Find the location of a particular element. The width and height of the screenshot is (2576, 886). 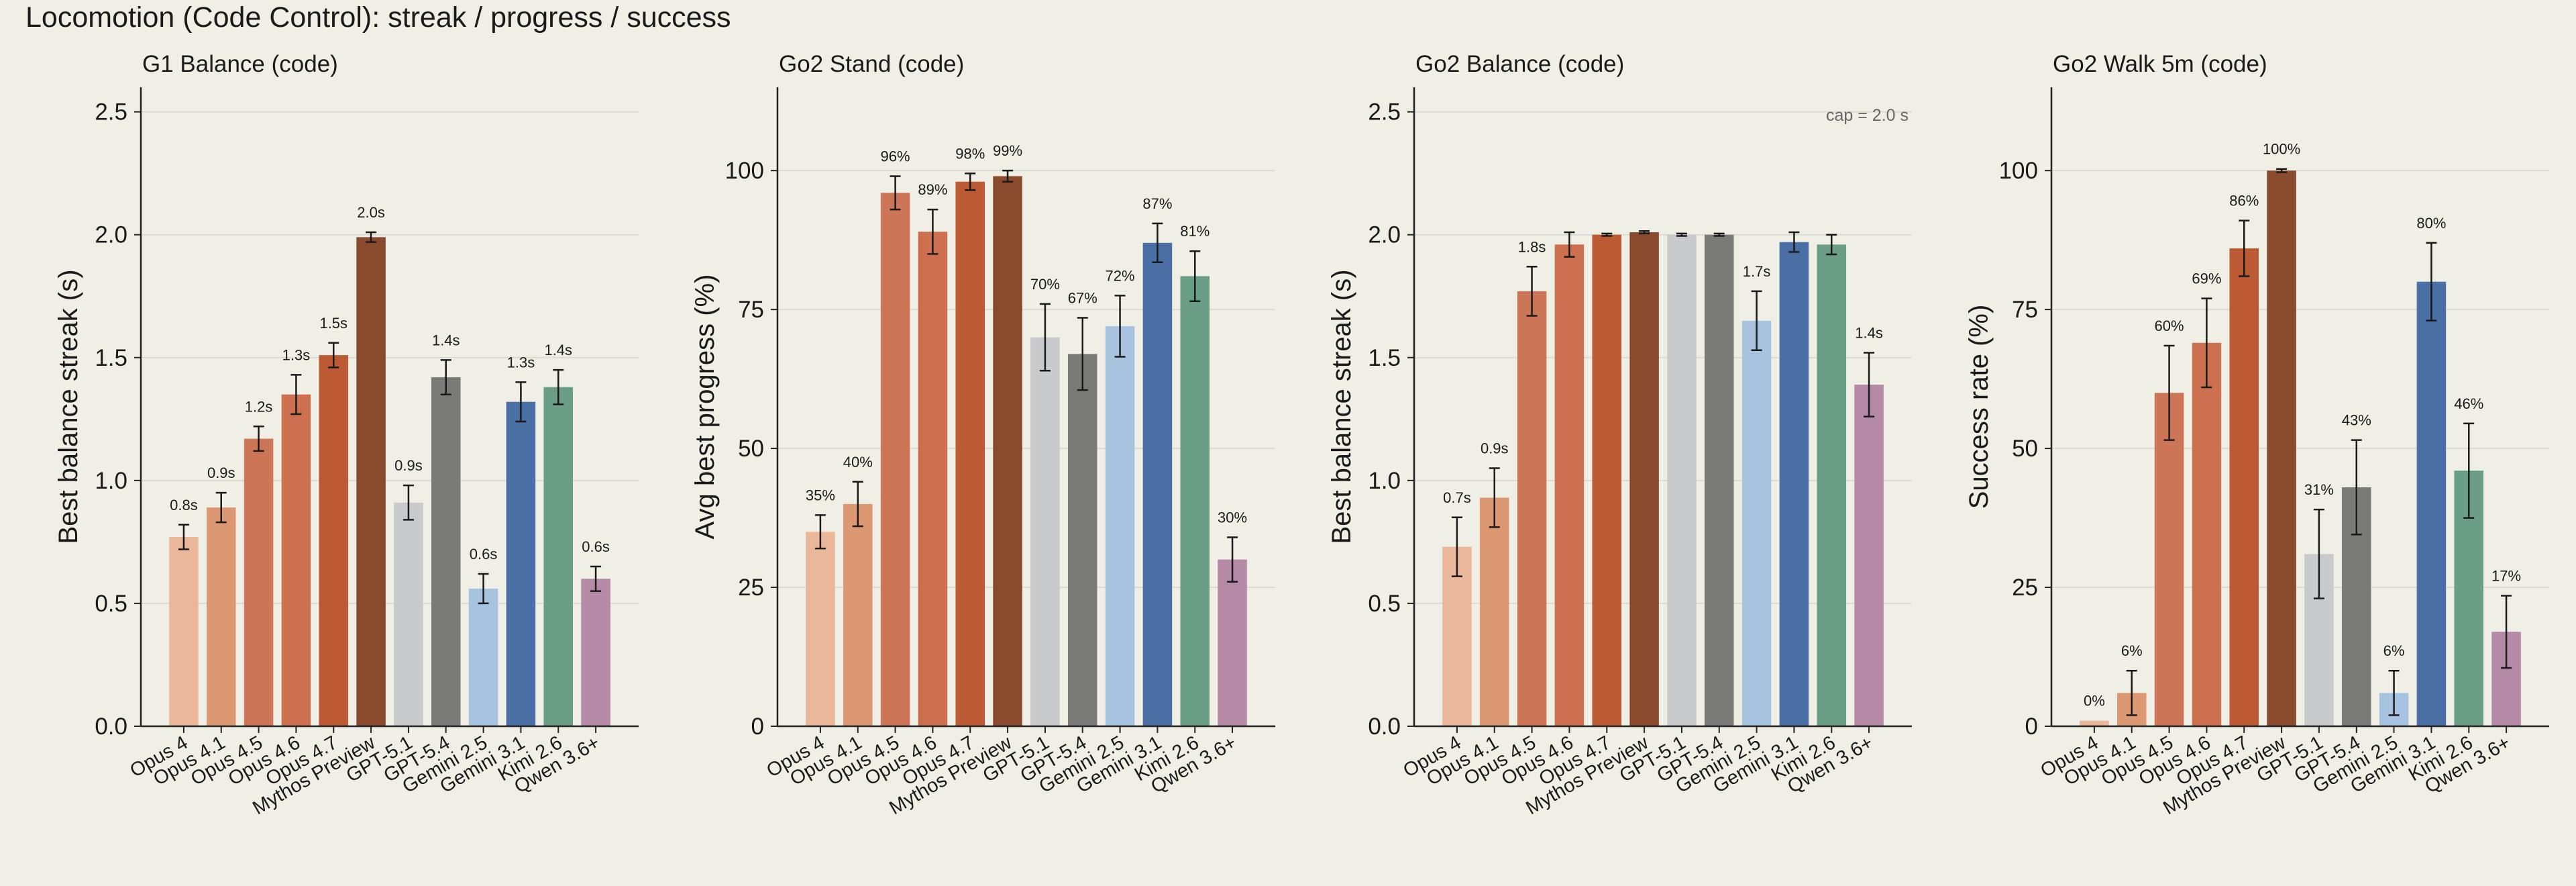

y-tick-label: 1.5 is located at coordinates (1384, 358).